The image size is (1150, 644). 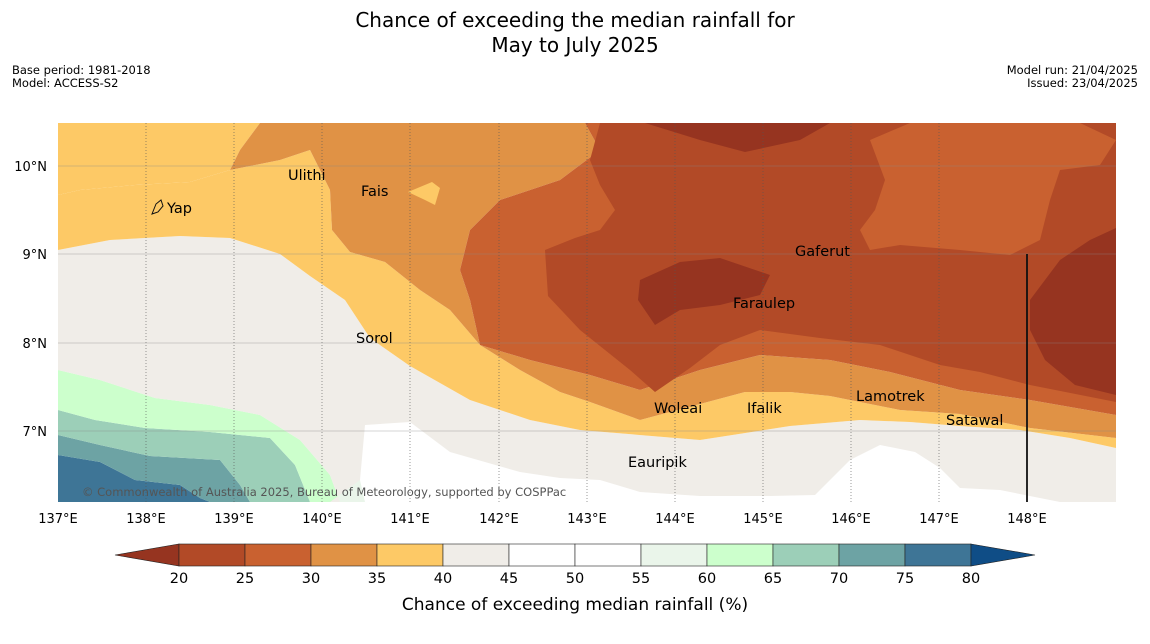 What do you see at coordinates (311, 579) in the screenshot?
I see `colorbar-tick: 30` at bounding box center [311, 579].